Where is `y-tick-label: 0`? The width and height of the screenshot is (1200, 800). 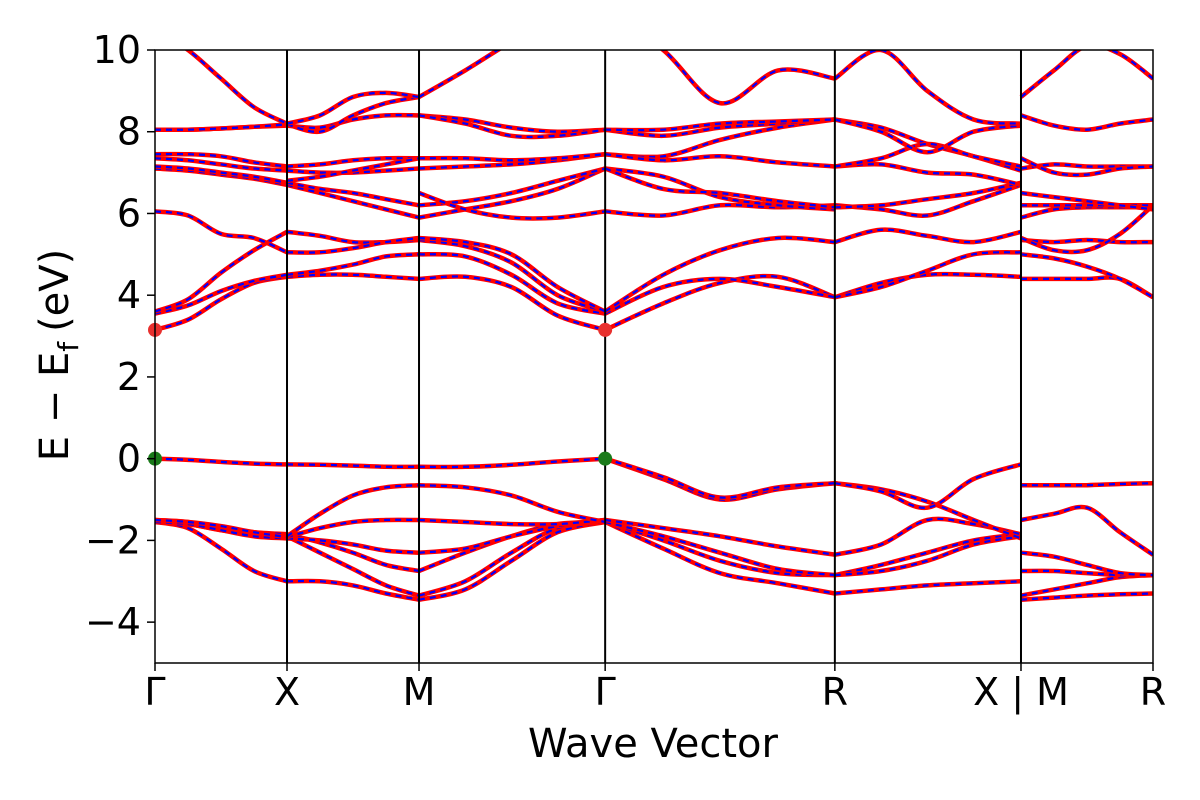 y-tick-label: 0 is located at coordinates (129, 459).